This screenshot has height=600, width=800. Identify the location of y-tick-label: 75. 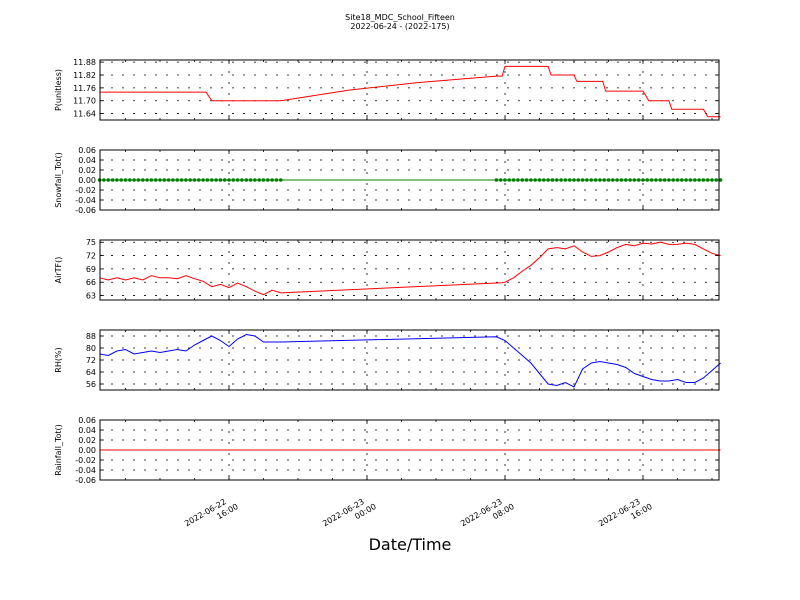
(91, 242).